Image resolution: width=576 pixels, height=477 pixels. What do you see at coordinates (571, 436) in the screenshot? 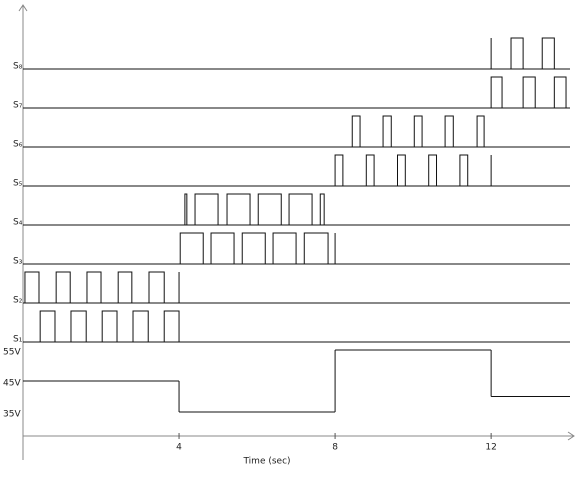
I see `x-axis-arrow` at bounding box center [571, 436].